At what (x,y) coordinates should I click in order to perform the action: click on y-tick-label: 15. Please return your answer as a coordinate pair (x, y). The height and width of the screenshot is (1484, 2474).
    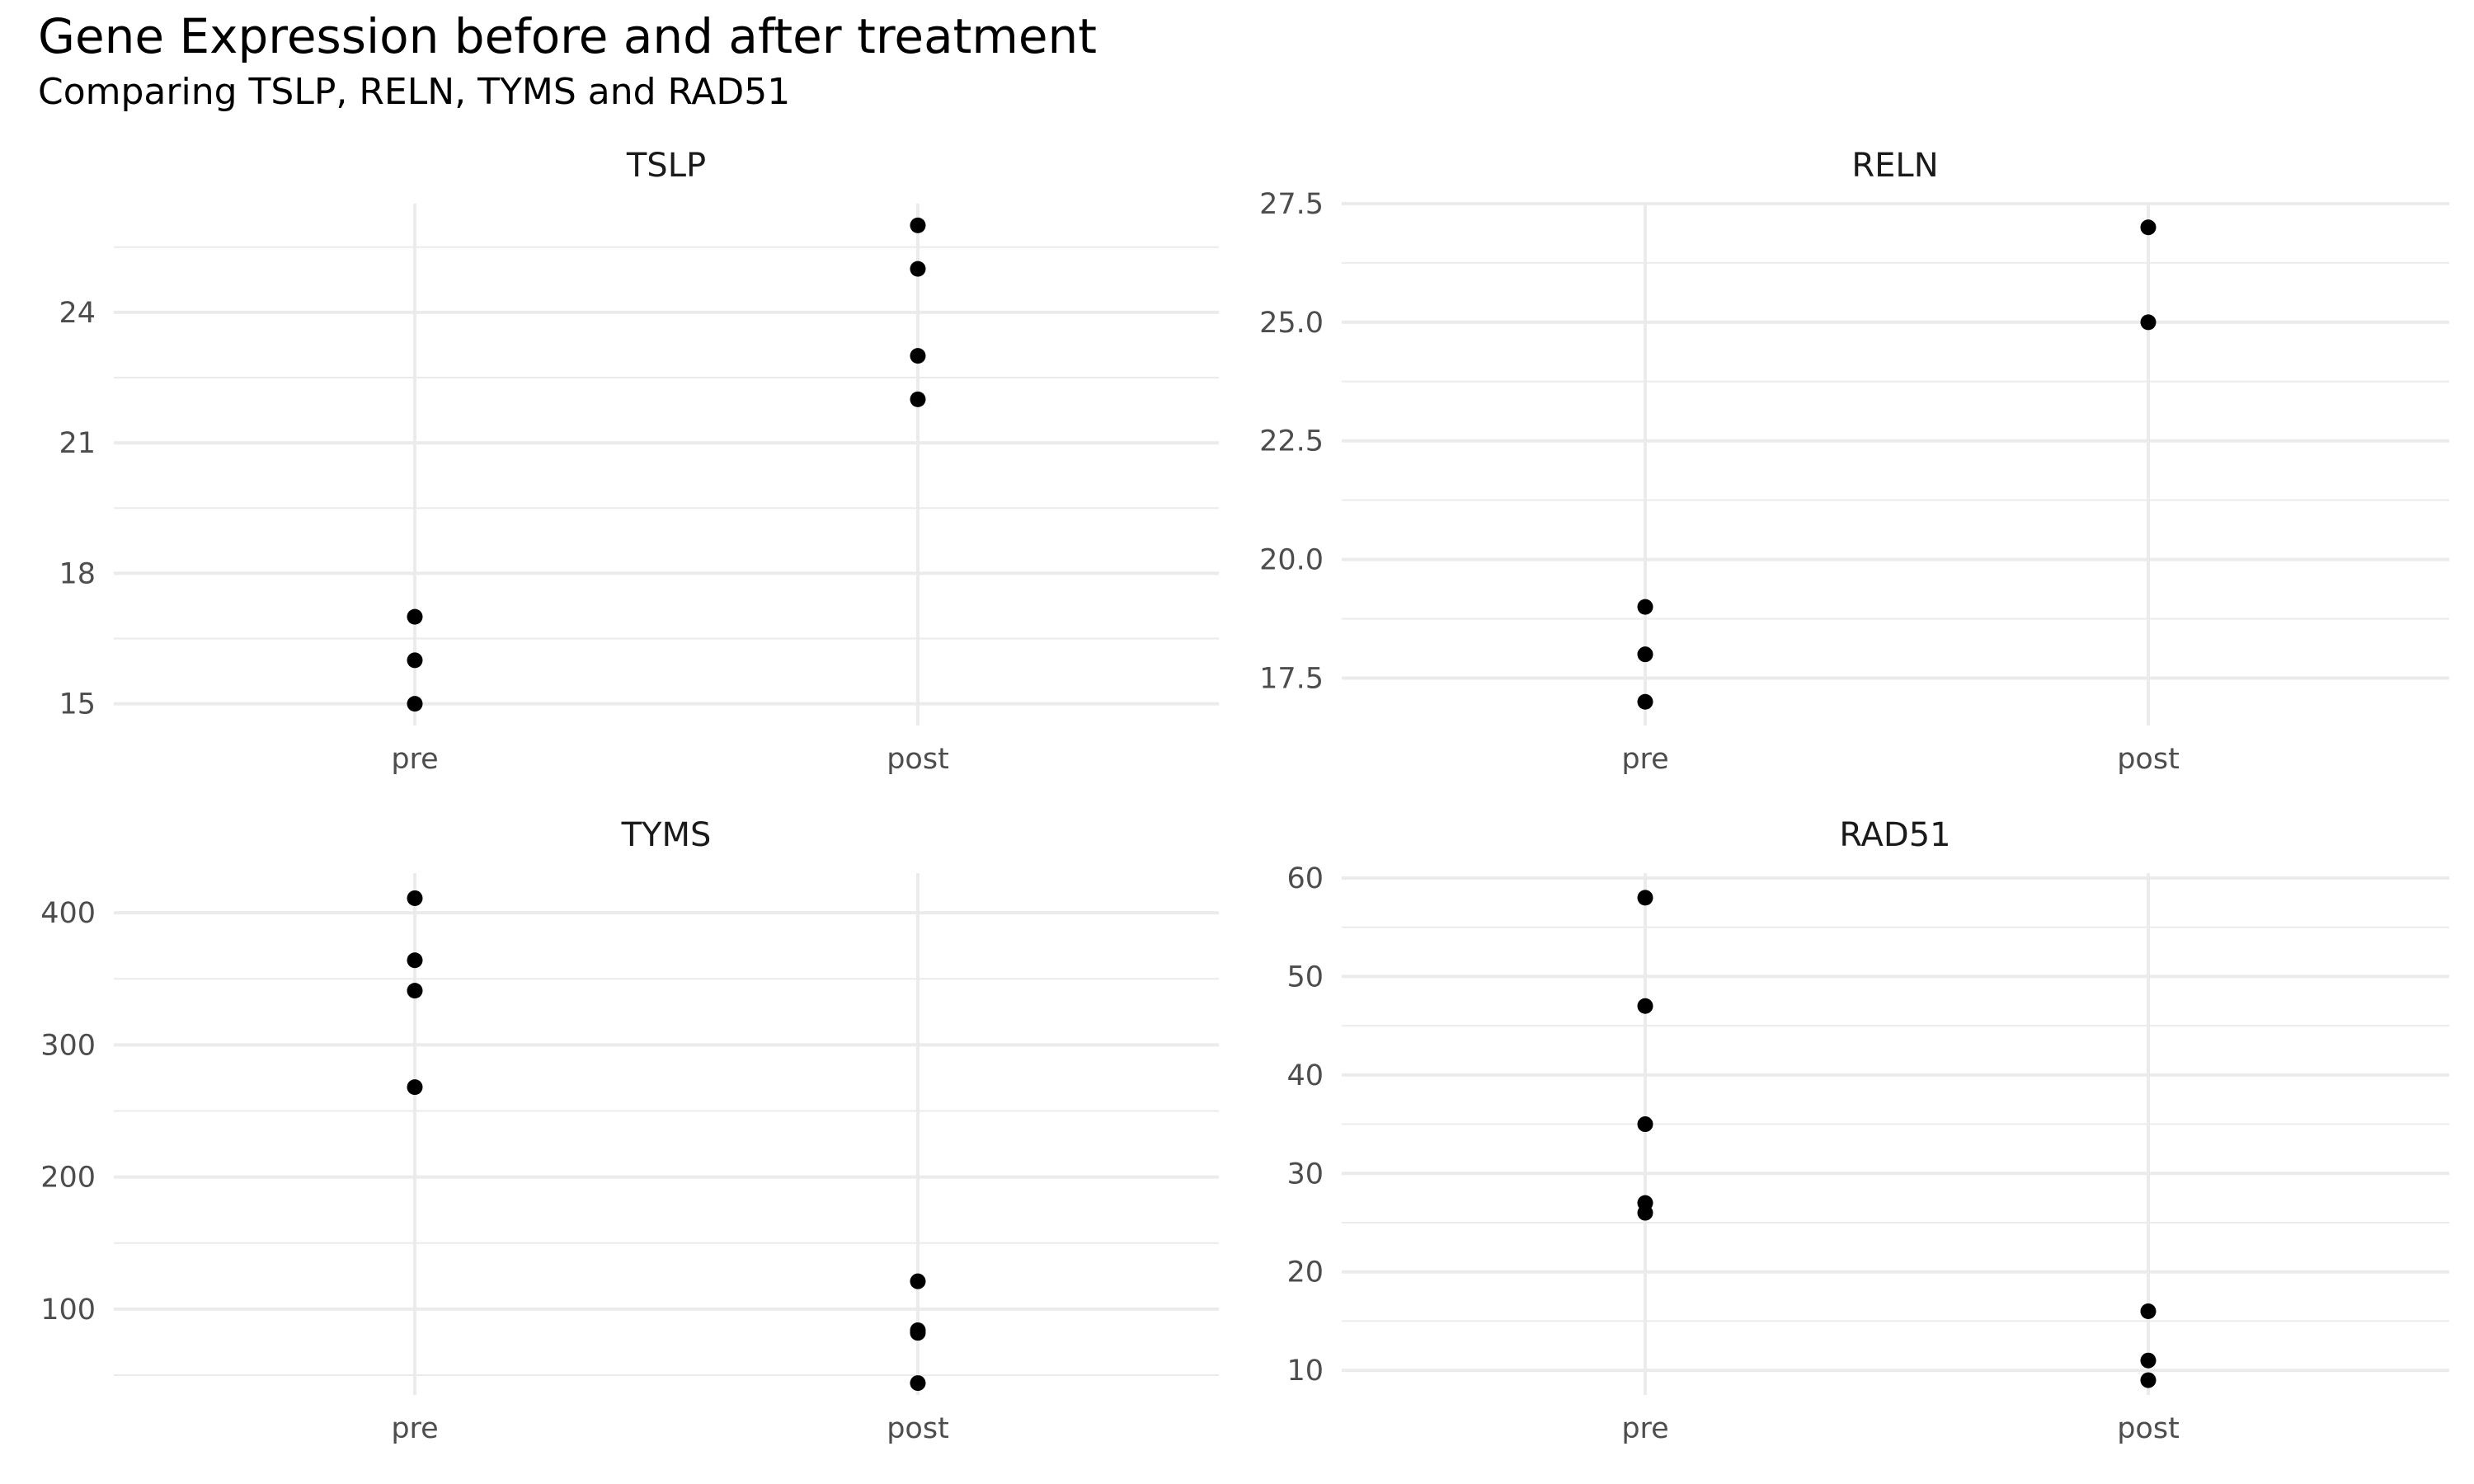
    Looking at the image, I should click on (77, 704).